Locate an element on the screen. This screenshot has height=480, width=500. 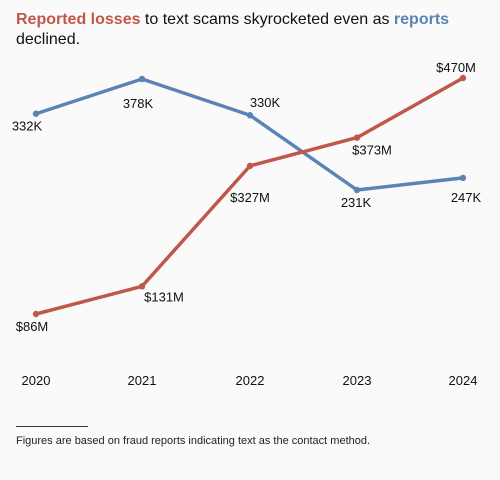
title-losses-highlight: Reported losses is located at coordinates (78, 19).